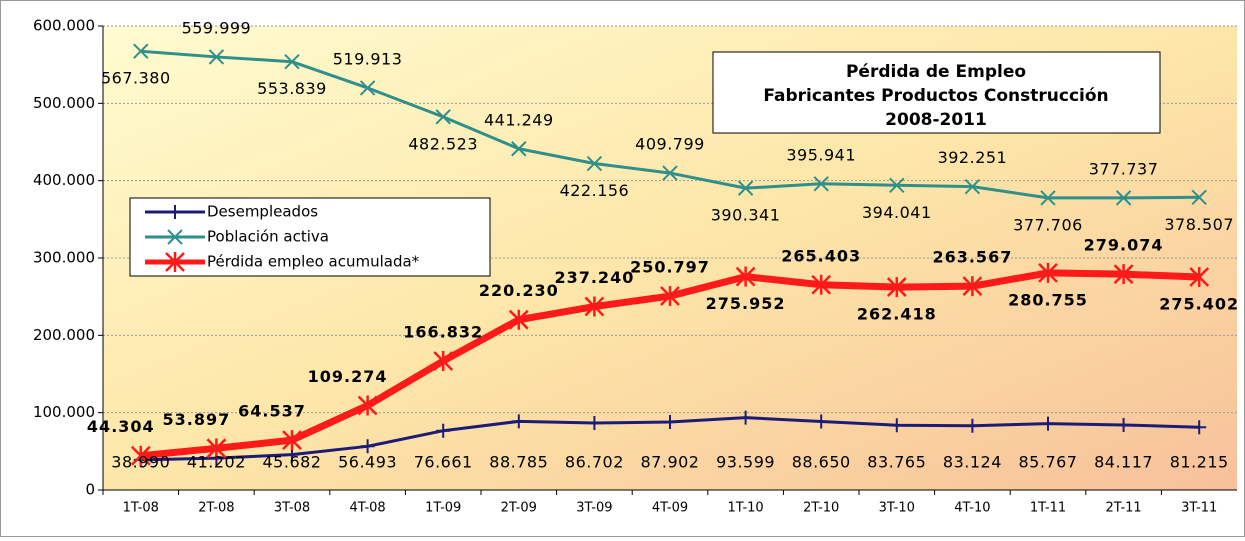  I want to click on data-label: 64.537, so click(272, 411).